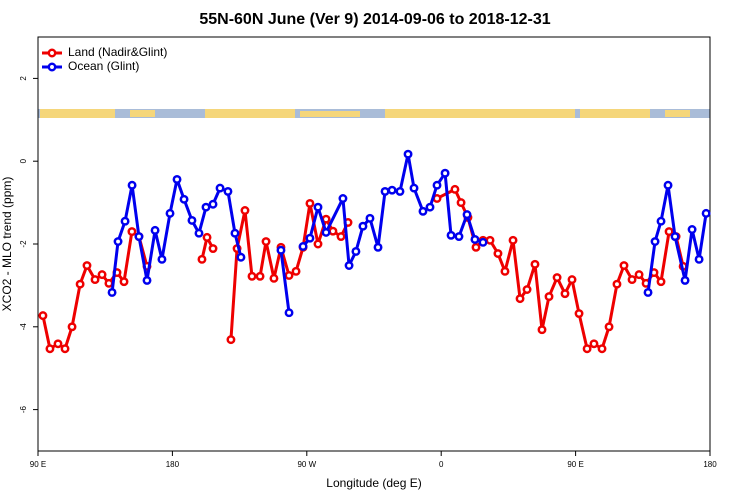  Describe the element at coordinates (306, 464) in the screenshot. I see `x-tick-label: 90 W` at that location.